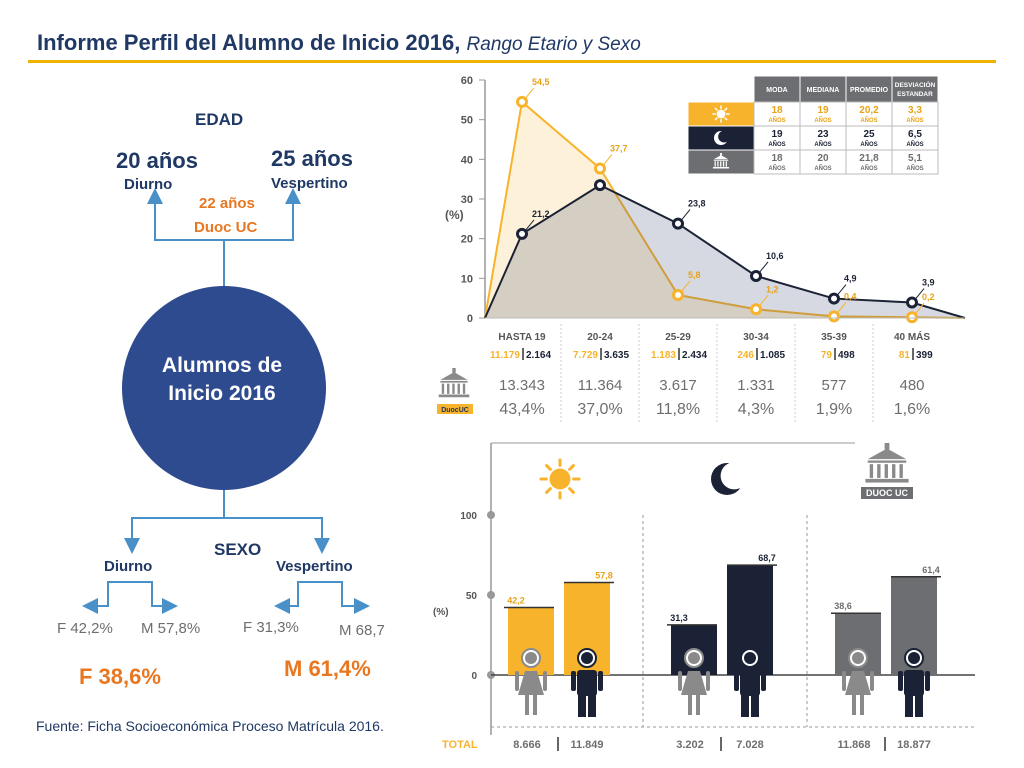 This screenshot has height=768, width=1024. What do you see at coordinates (869, 158) in the screenshot?
I see `stats-value: 21,8` at bounding box center [869, 158].